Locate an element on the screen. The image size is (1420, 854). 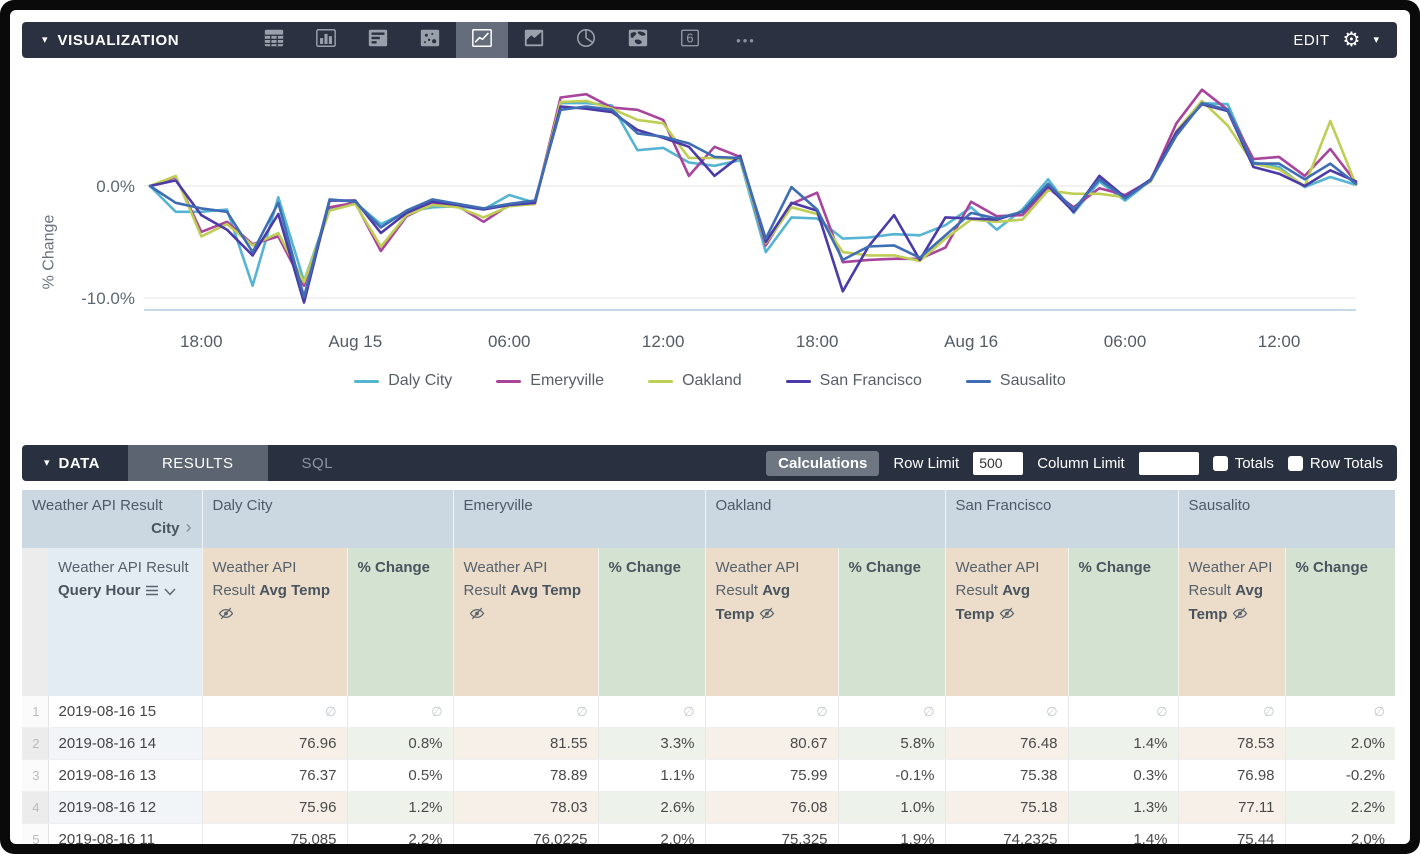
legend-item-oakland: Oakland is located at coordinates (695, 381).